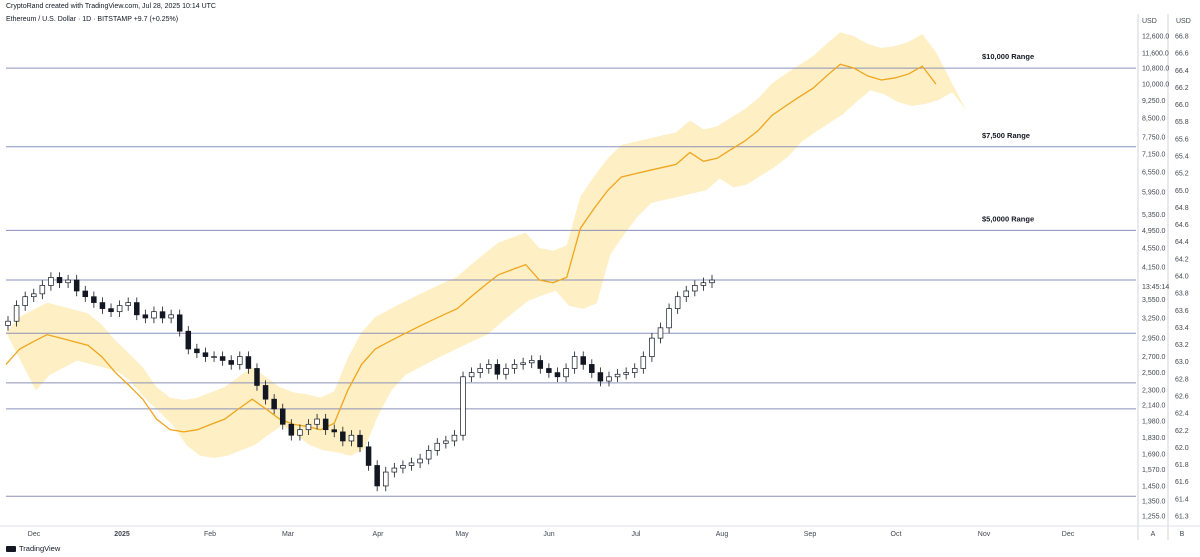 This screenshot has width=1200, height=557. Describe the element at coordinates (1182, 499) in the screenshot. I see `second-axis-tick-label: 61.4` at that location.